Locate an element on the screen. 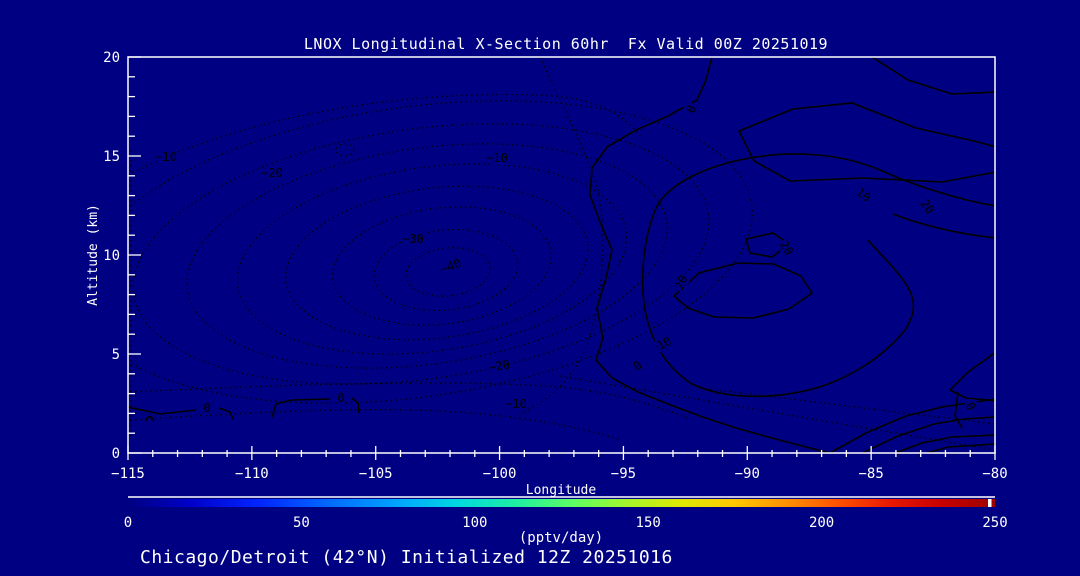 This screenshot has height=576, width=1080. x-axis-label: Longitude is located at coordinates (561, 490).